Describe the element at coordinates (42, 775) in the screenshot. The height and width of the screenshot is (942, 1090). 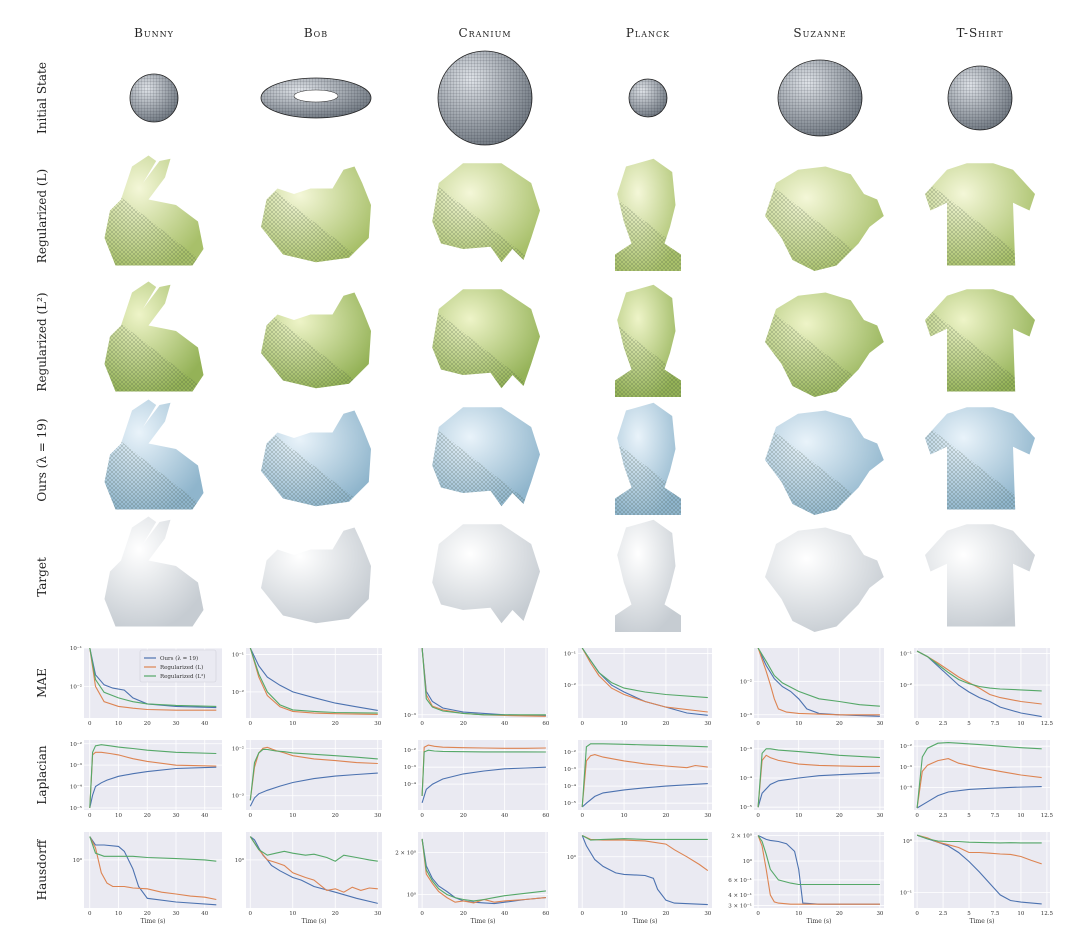
I see `plot-row-label: Laplacian` at that location.